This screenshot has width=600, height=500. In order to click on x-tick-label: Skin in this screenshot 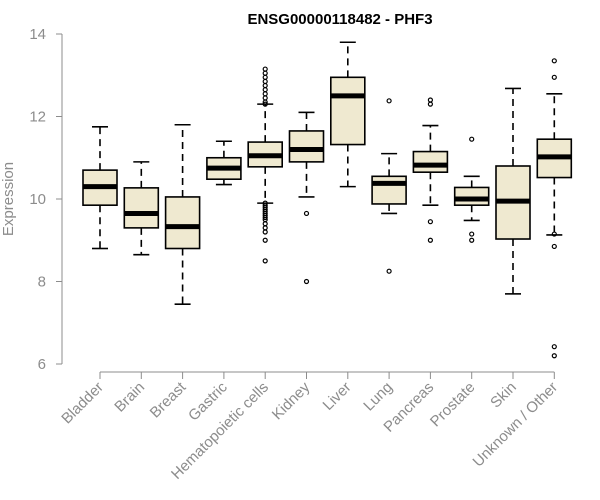, I will do `click(503, 395)`.